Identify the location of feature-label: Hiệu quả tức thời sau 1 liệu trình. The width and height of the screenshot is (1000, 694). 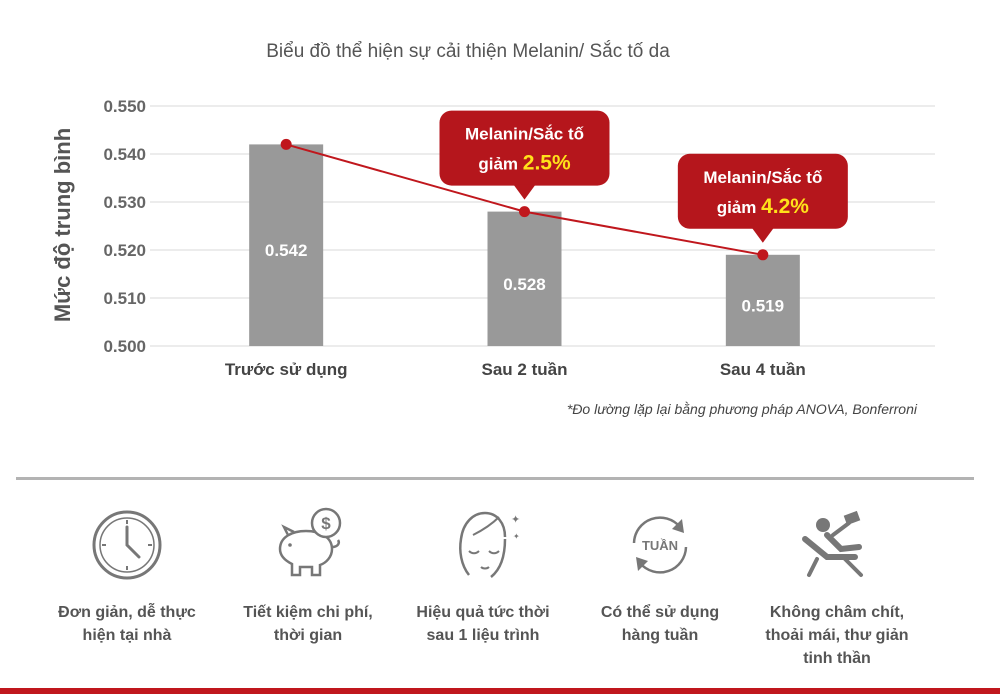
(483, 624).